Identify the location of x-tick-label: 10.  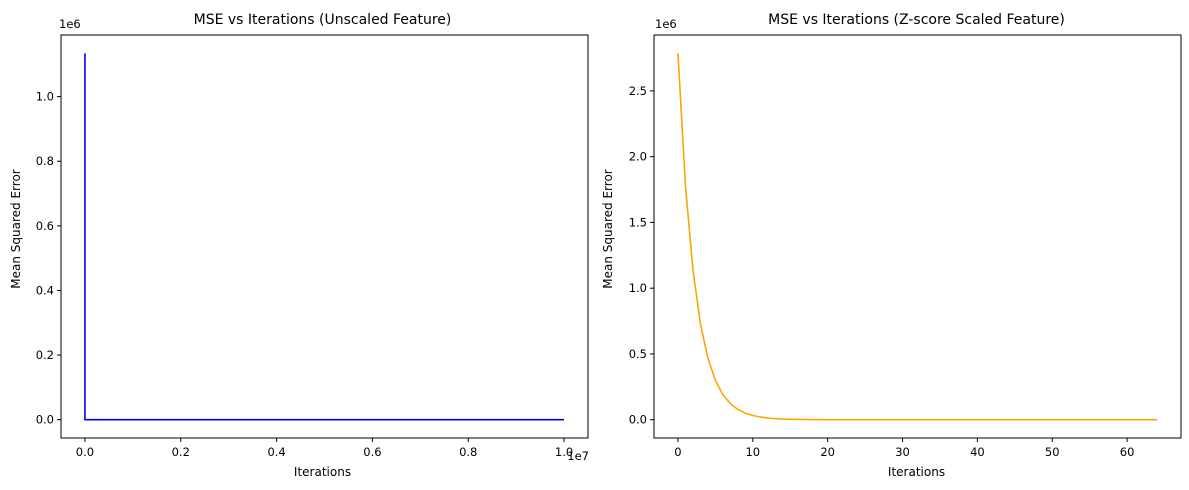
(752, 452).